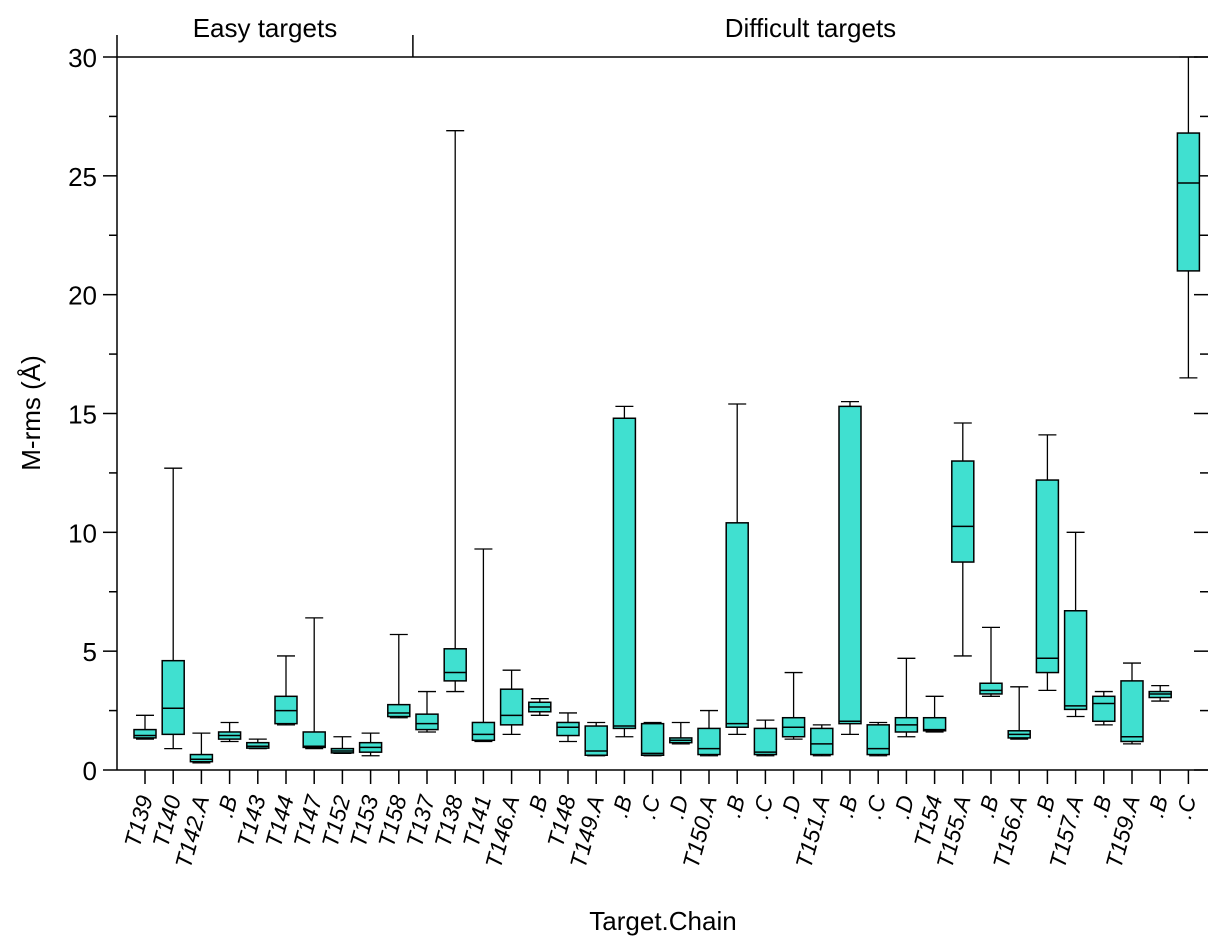  What do you see at coordinates (82, 58) in the screenshot?
I see `y-tick-label: 30` at bounding box center [82, 58].